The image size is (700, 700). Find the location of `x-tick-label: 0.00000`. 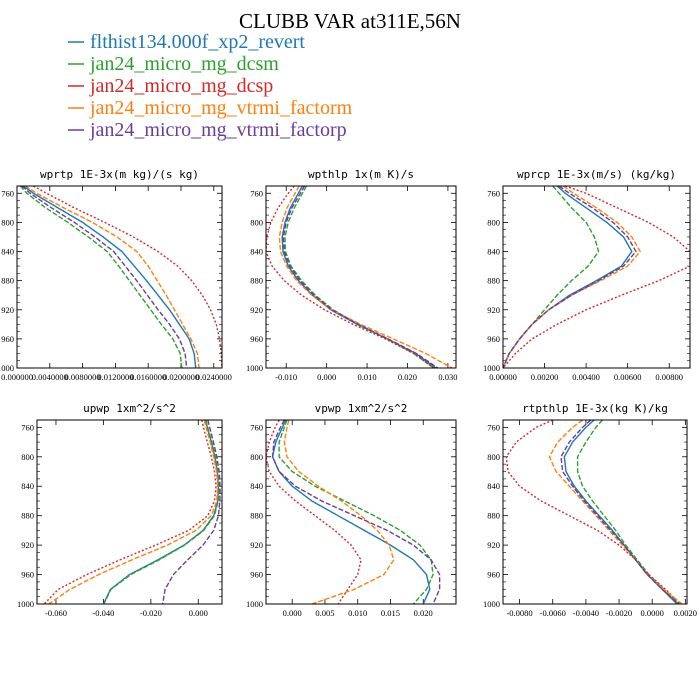

x-tick-label: 0.00000 is located at coordinates (503, 377).